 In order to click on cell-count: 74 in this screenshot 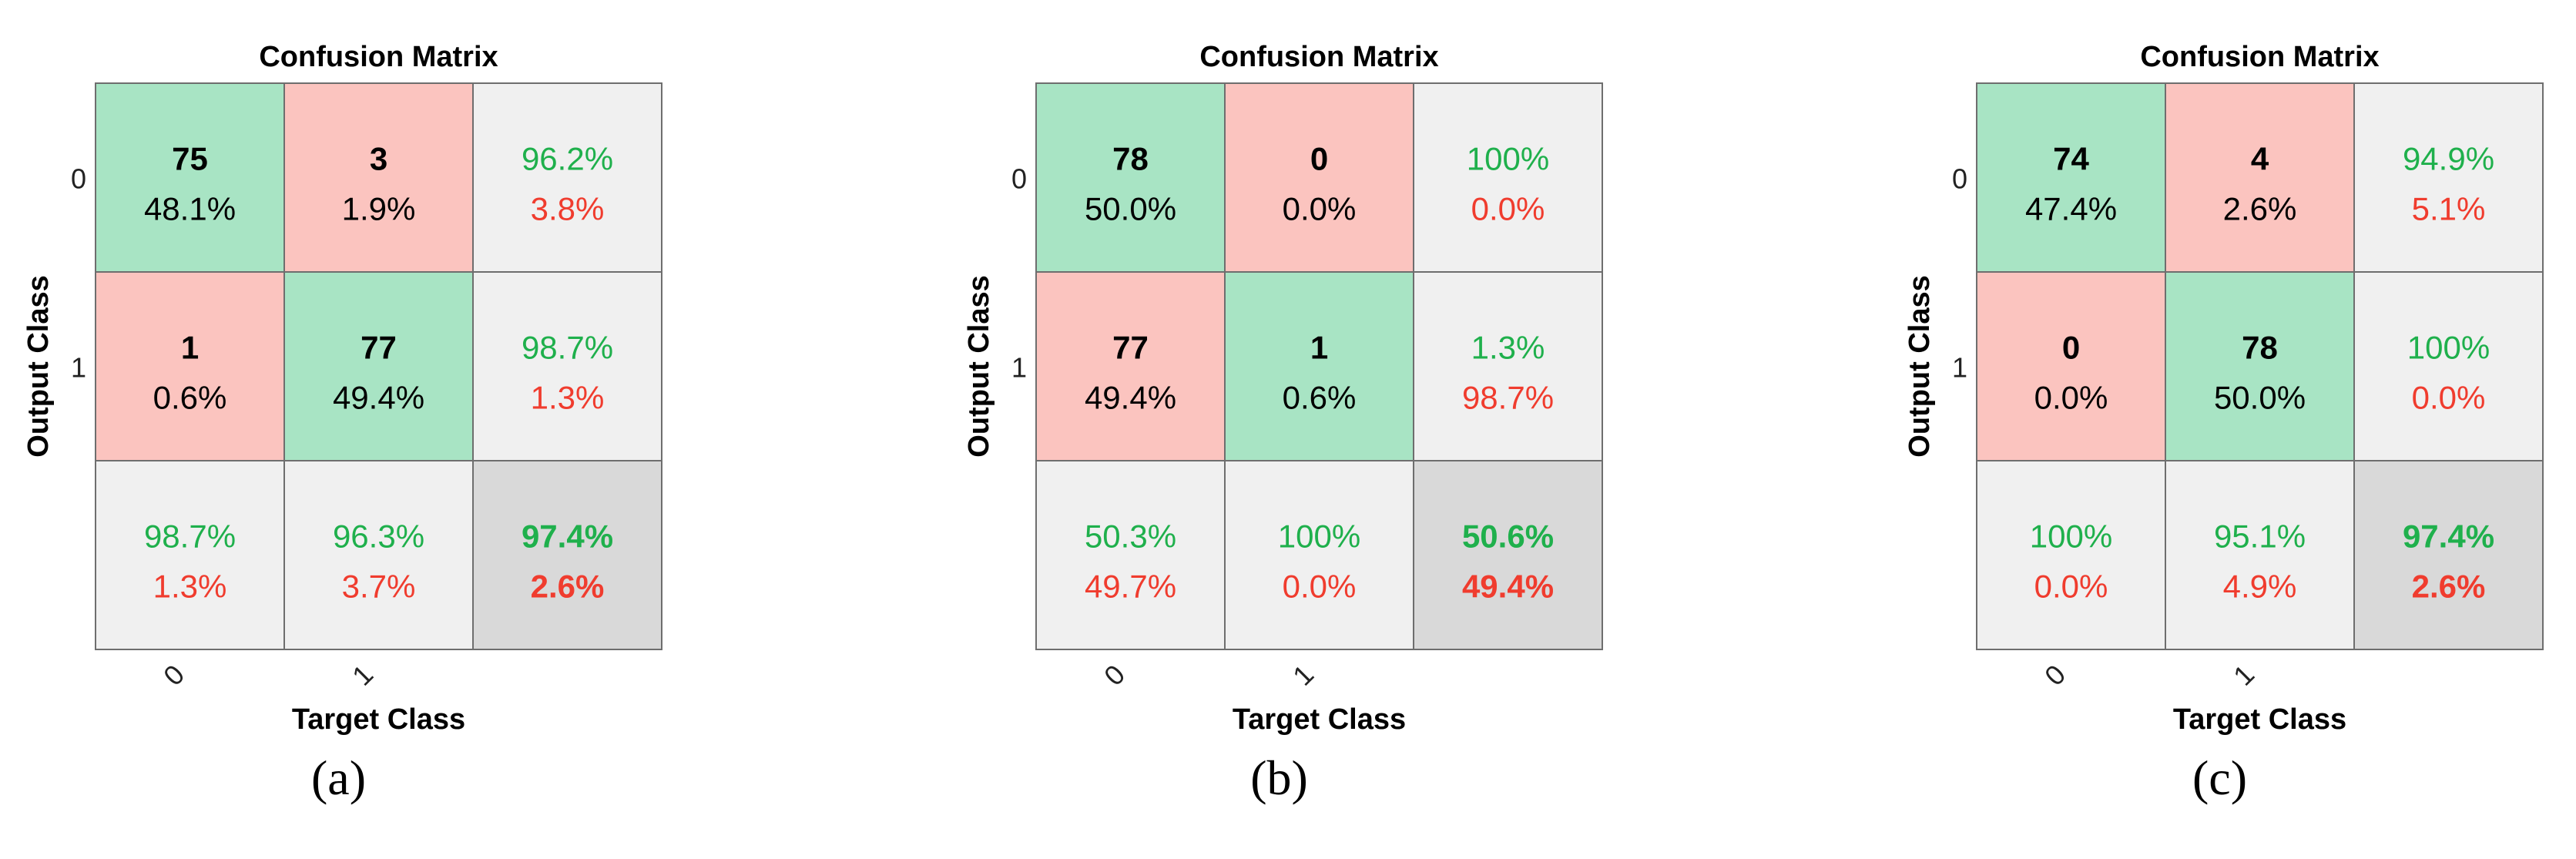, I will do `click(2071, 159)`.